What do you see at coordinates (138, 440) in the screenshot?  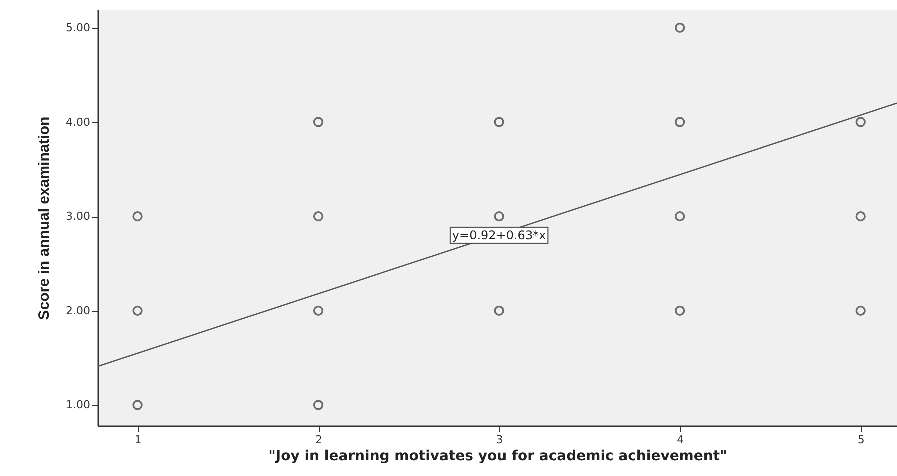 I see `x-tick-label: 1` at bounding box center [138, 440].